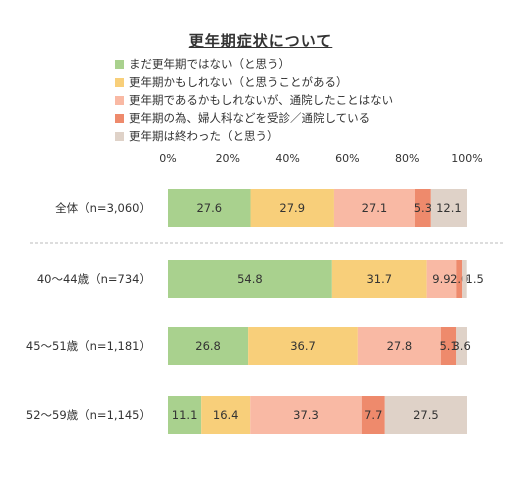 Image resolution: width=521 pixels, height=480 pixels. What do you see at coordinates (103, 208) in the screenshot?
I see `category-label: 全体（n=3,060）` at bounding box center [103, 208].